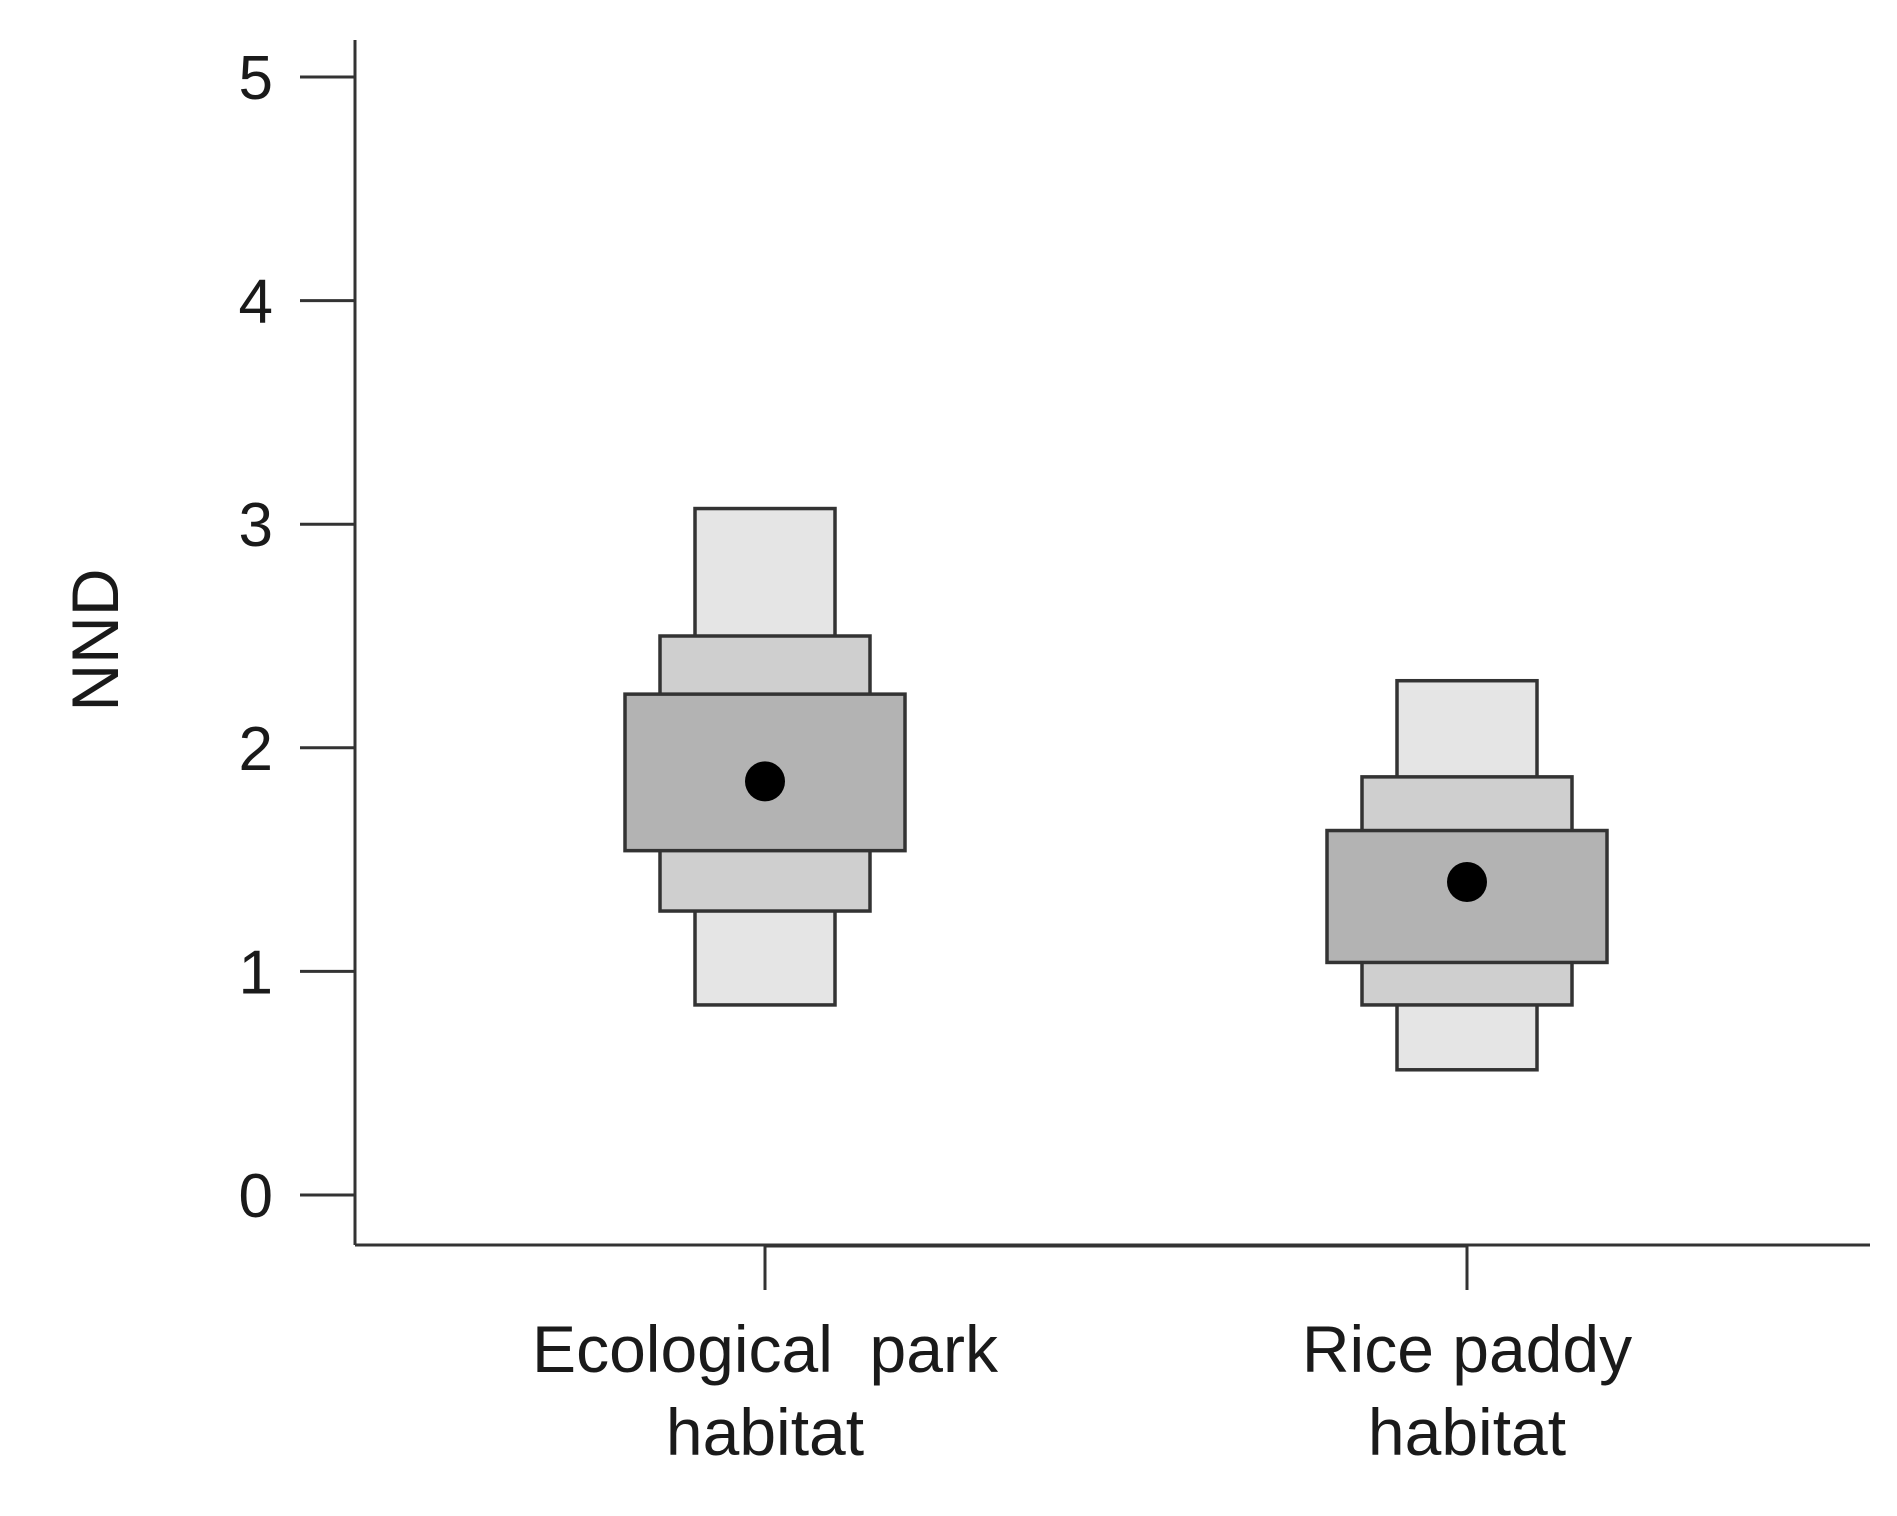 Image resolution: width=1897 pixels, height=1516 pixels. What do you see at coordinates (256, 525) in the screenshot?
I see `y-tick-label: 3` at bounding box center [256, 525].